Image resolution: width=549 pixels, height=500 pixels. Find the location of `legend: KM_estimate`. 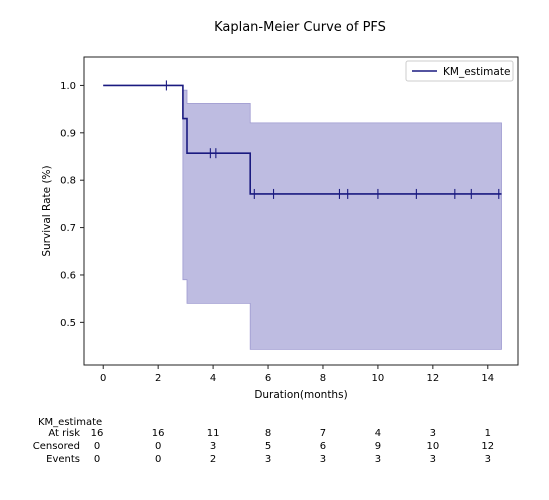

legend: KM_estimate is located at coordinates (459, 71).